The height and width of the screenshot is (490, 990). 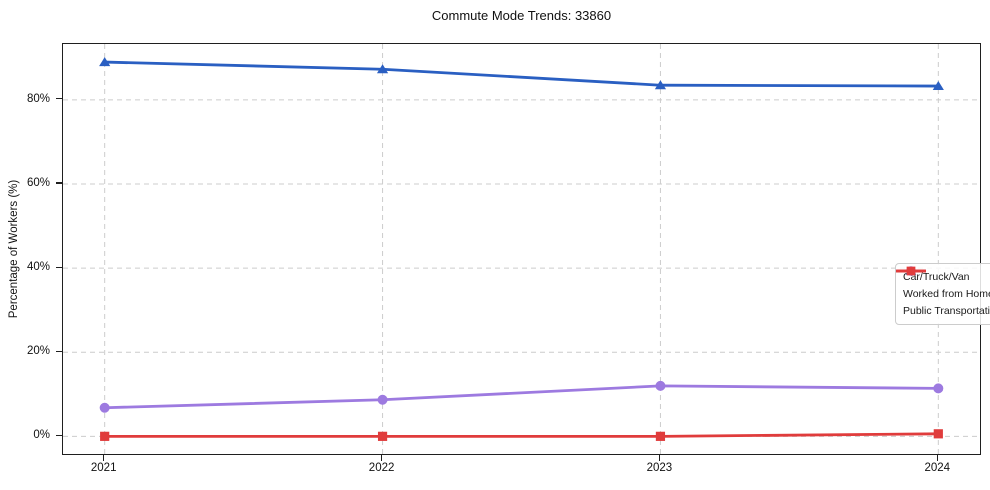 I want to click on y-tick-label: 80%, so click(x=38, y=98).